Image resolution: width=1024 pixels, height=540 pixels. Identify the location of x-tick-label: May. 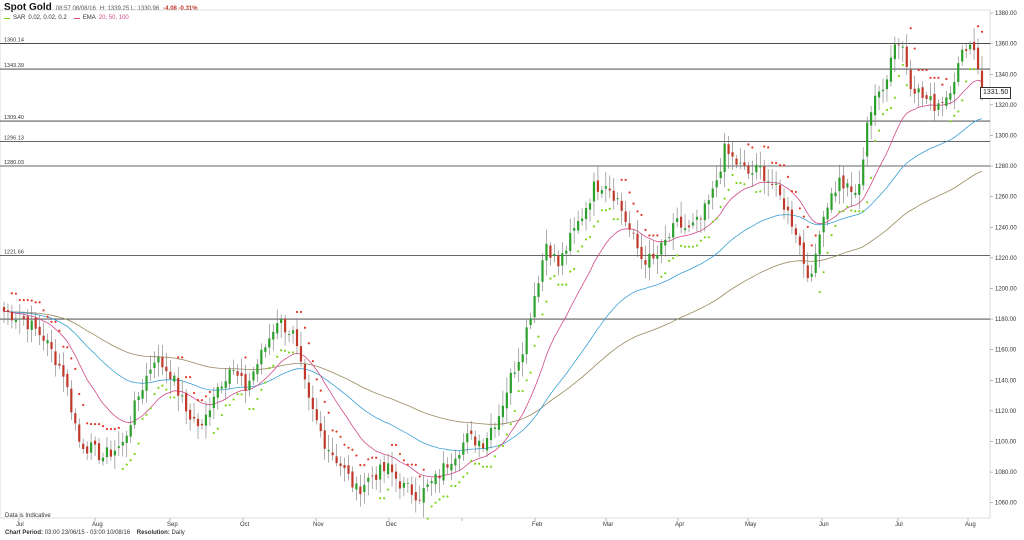
(750, 525).